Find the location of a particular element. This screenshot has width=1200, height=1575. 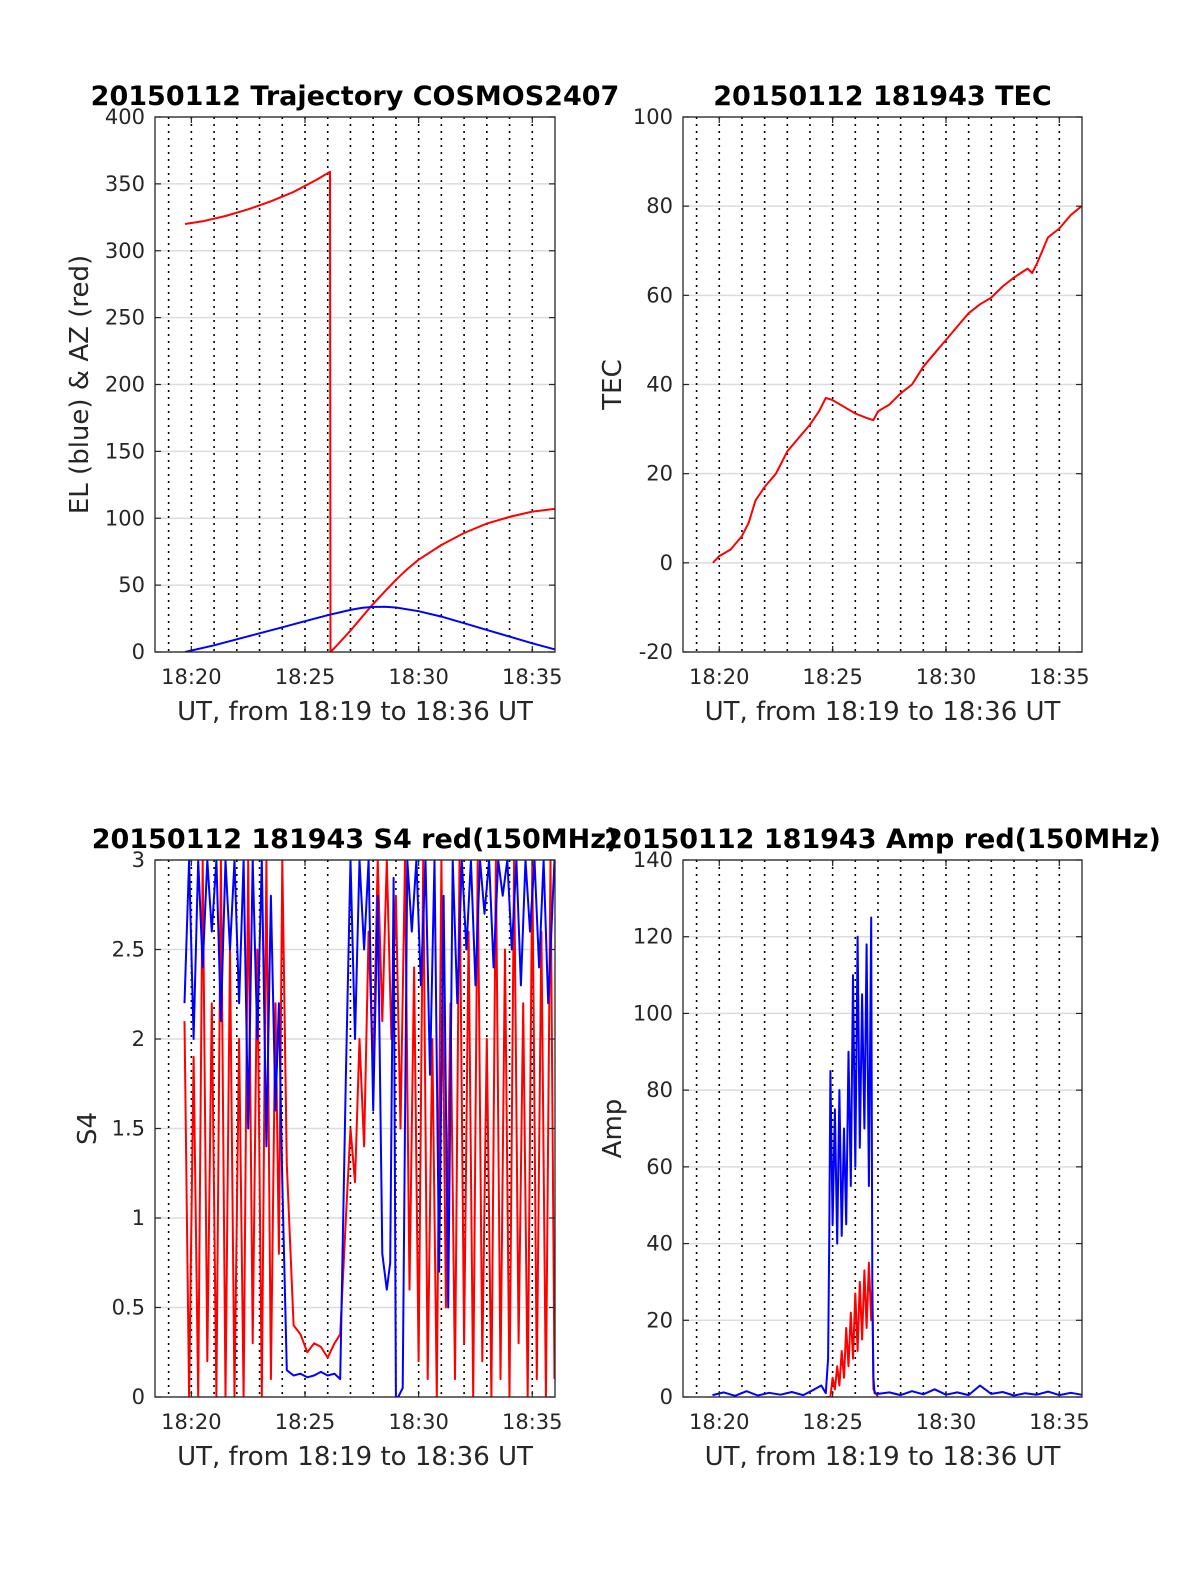

y-tick-label: 140 is located at coordinates (653, 860).